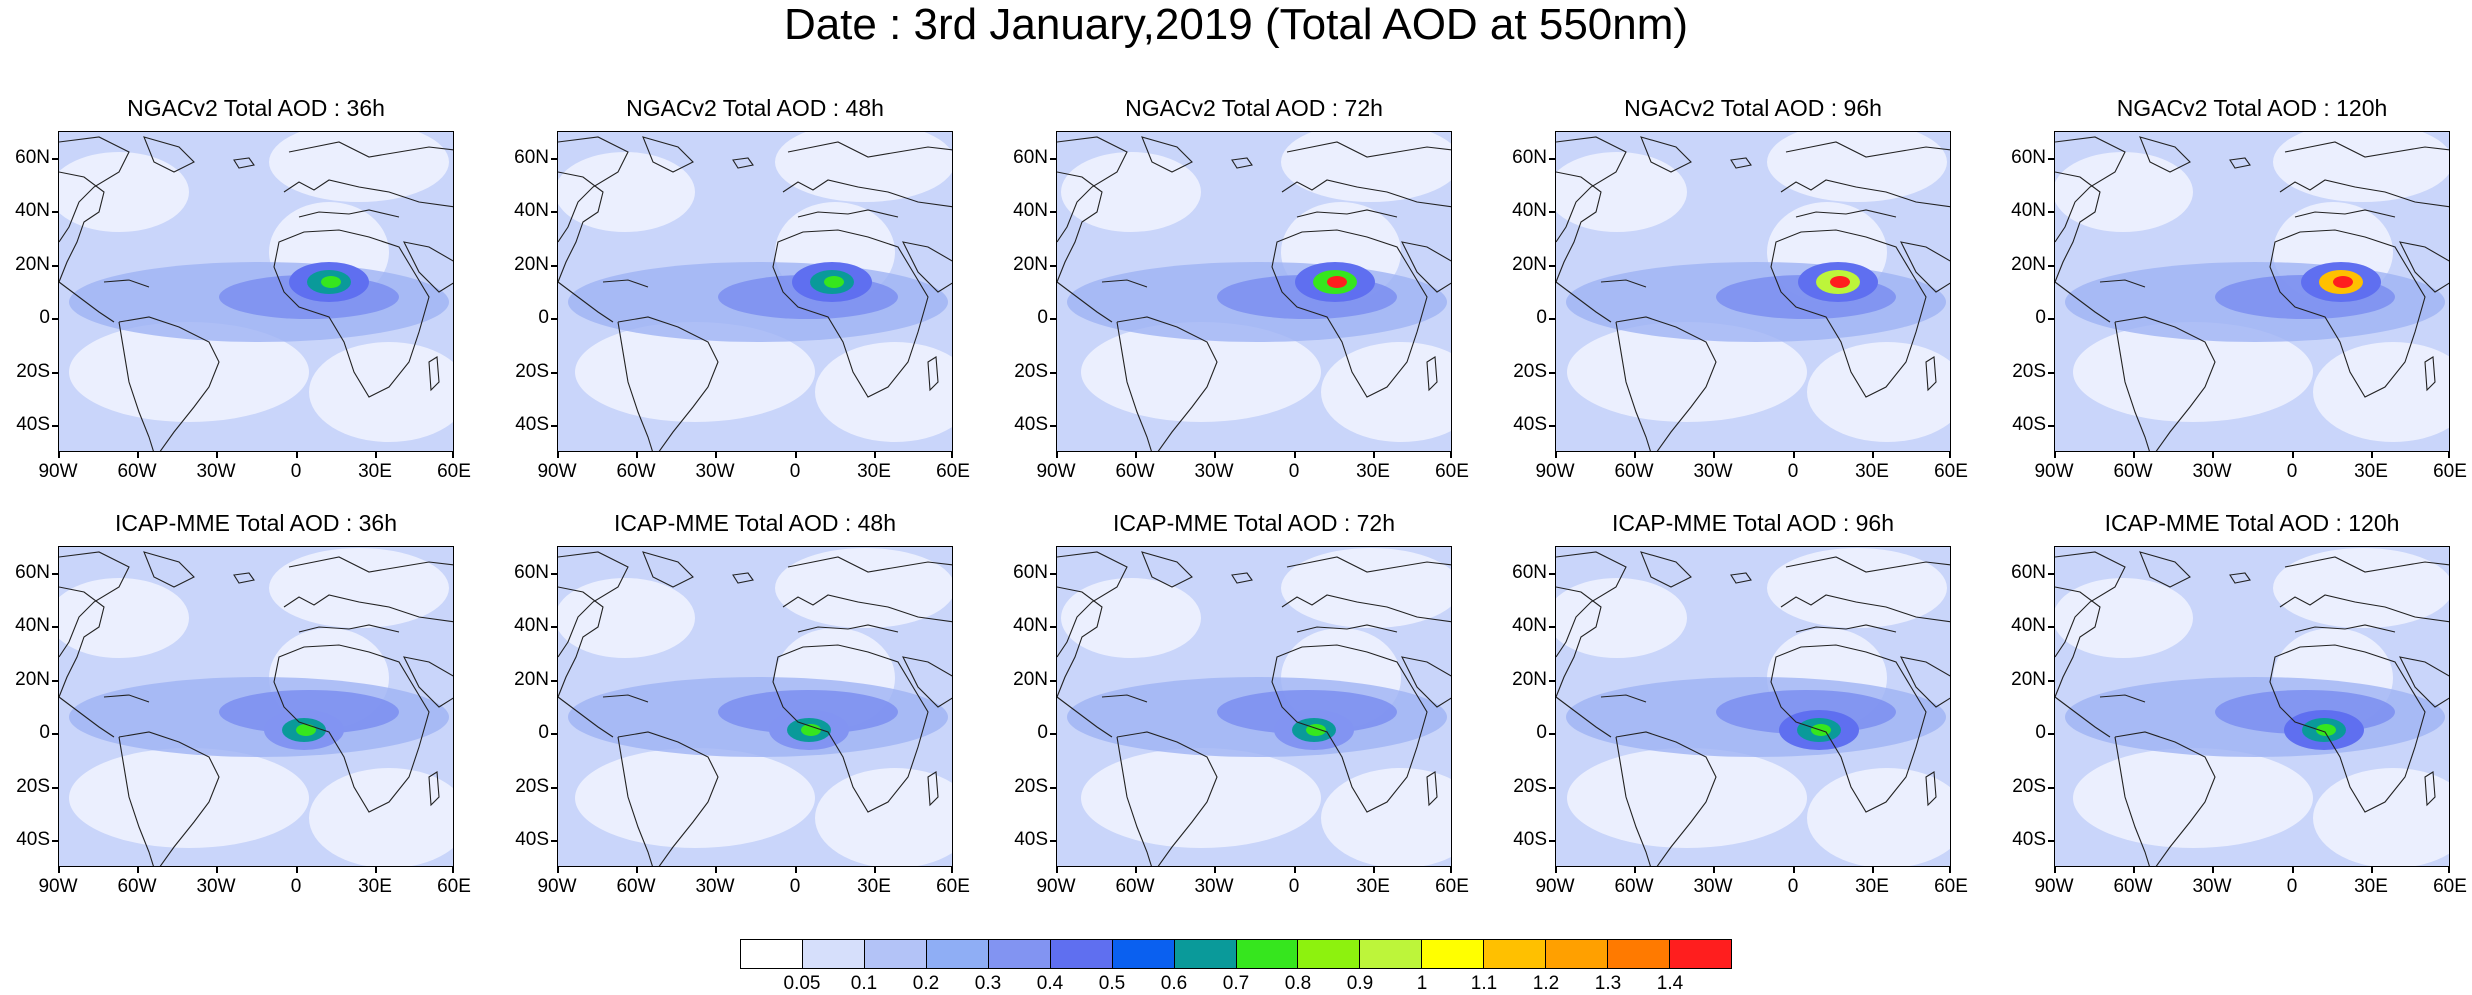 Image resolution: width=2472 pixels, height=995 pixels. Describe the element at coordinates (864, 983) in the screenshot. I see `colorbar-label: 0.1` at that location.